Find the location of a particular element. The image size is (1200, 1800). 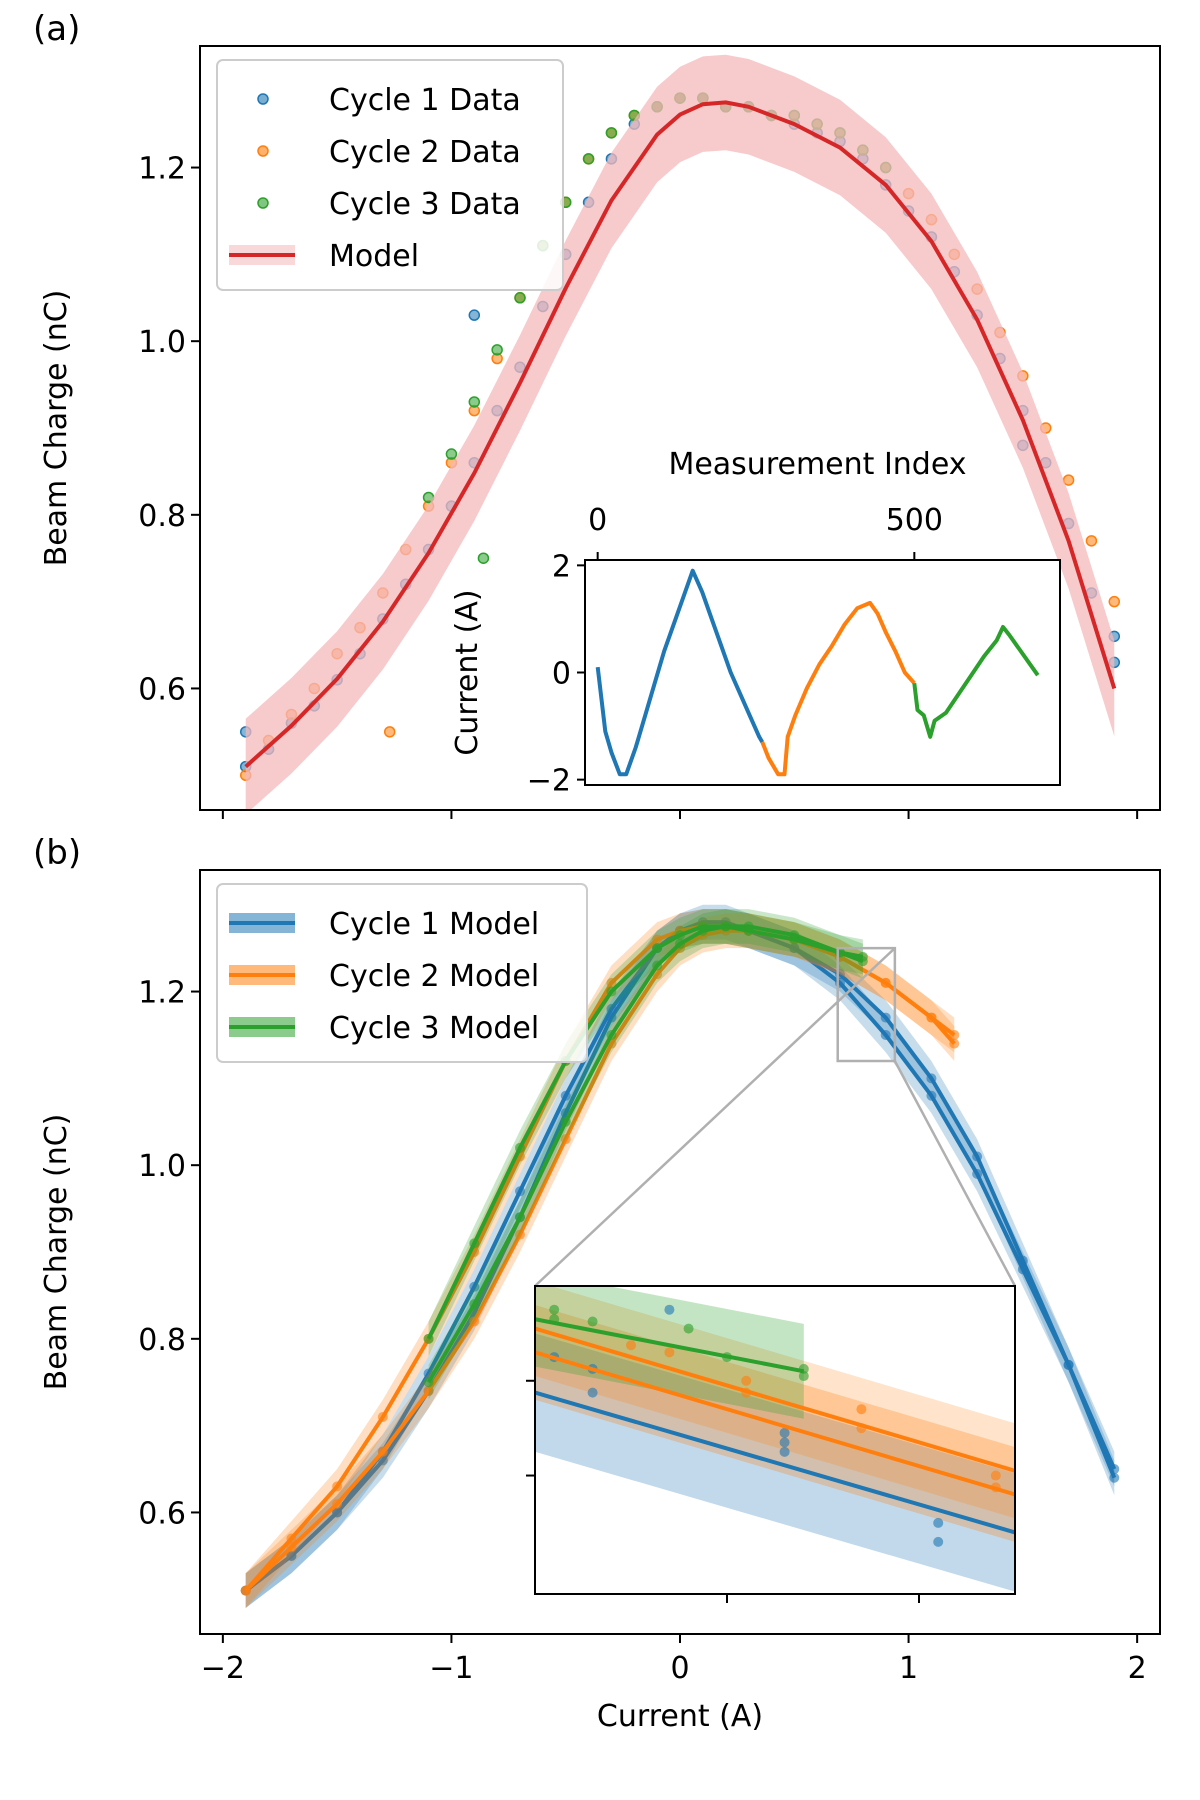

inset-a-frame is located at coordinates (822, 672).